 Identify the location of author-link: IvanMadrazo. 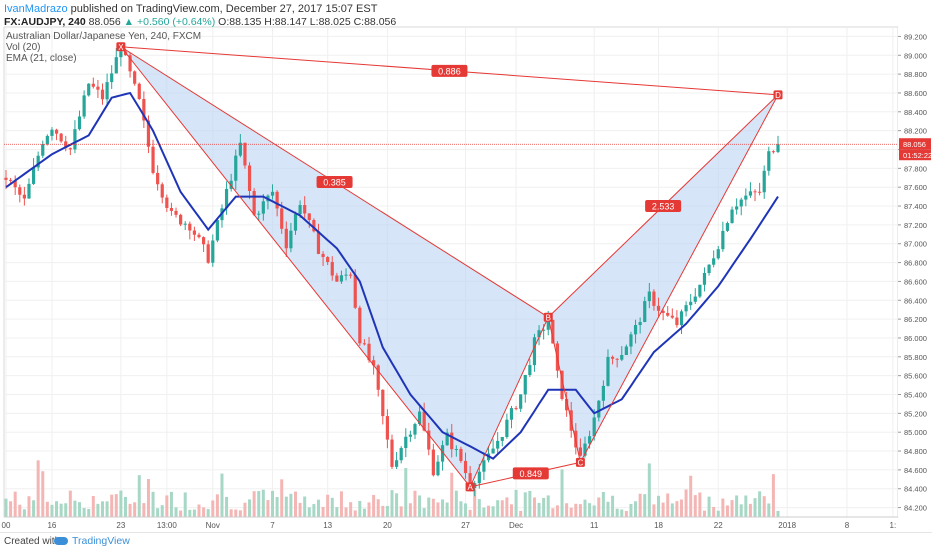
(36, 9).